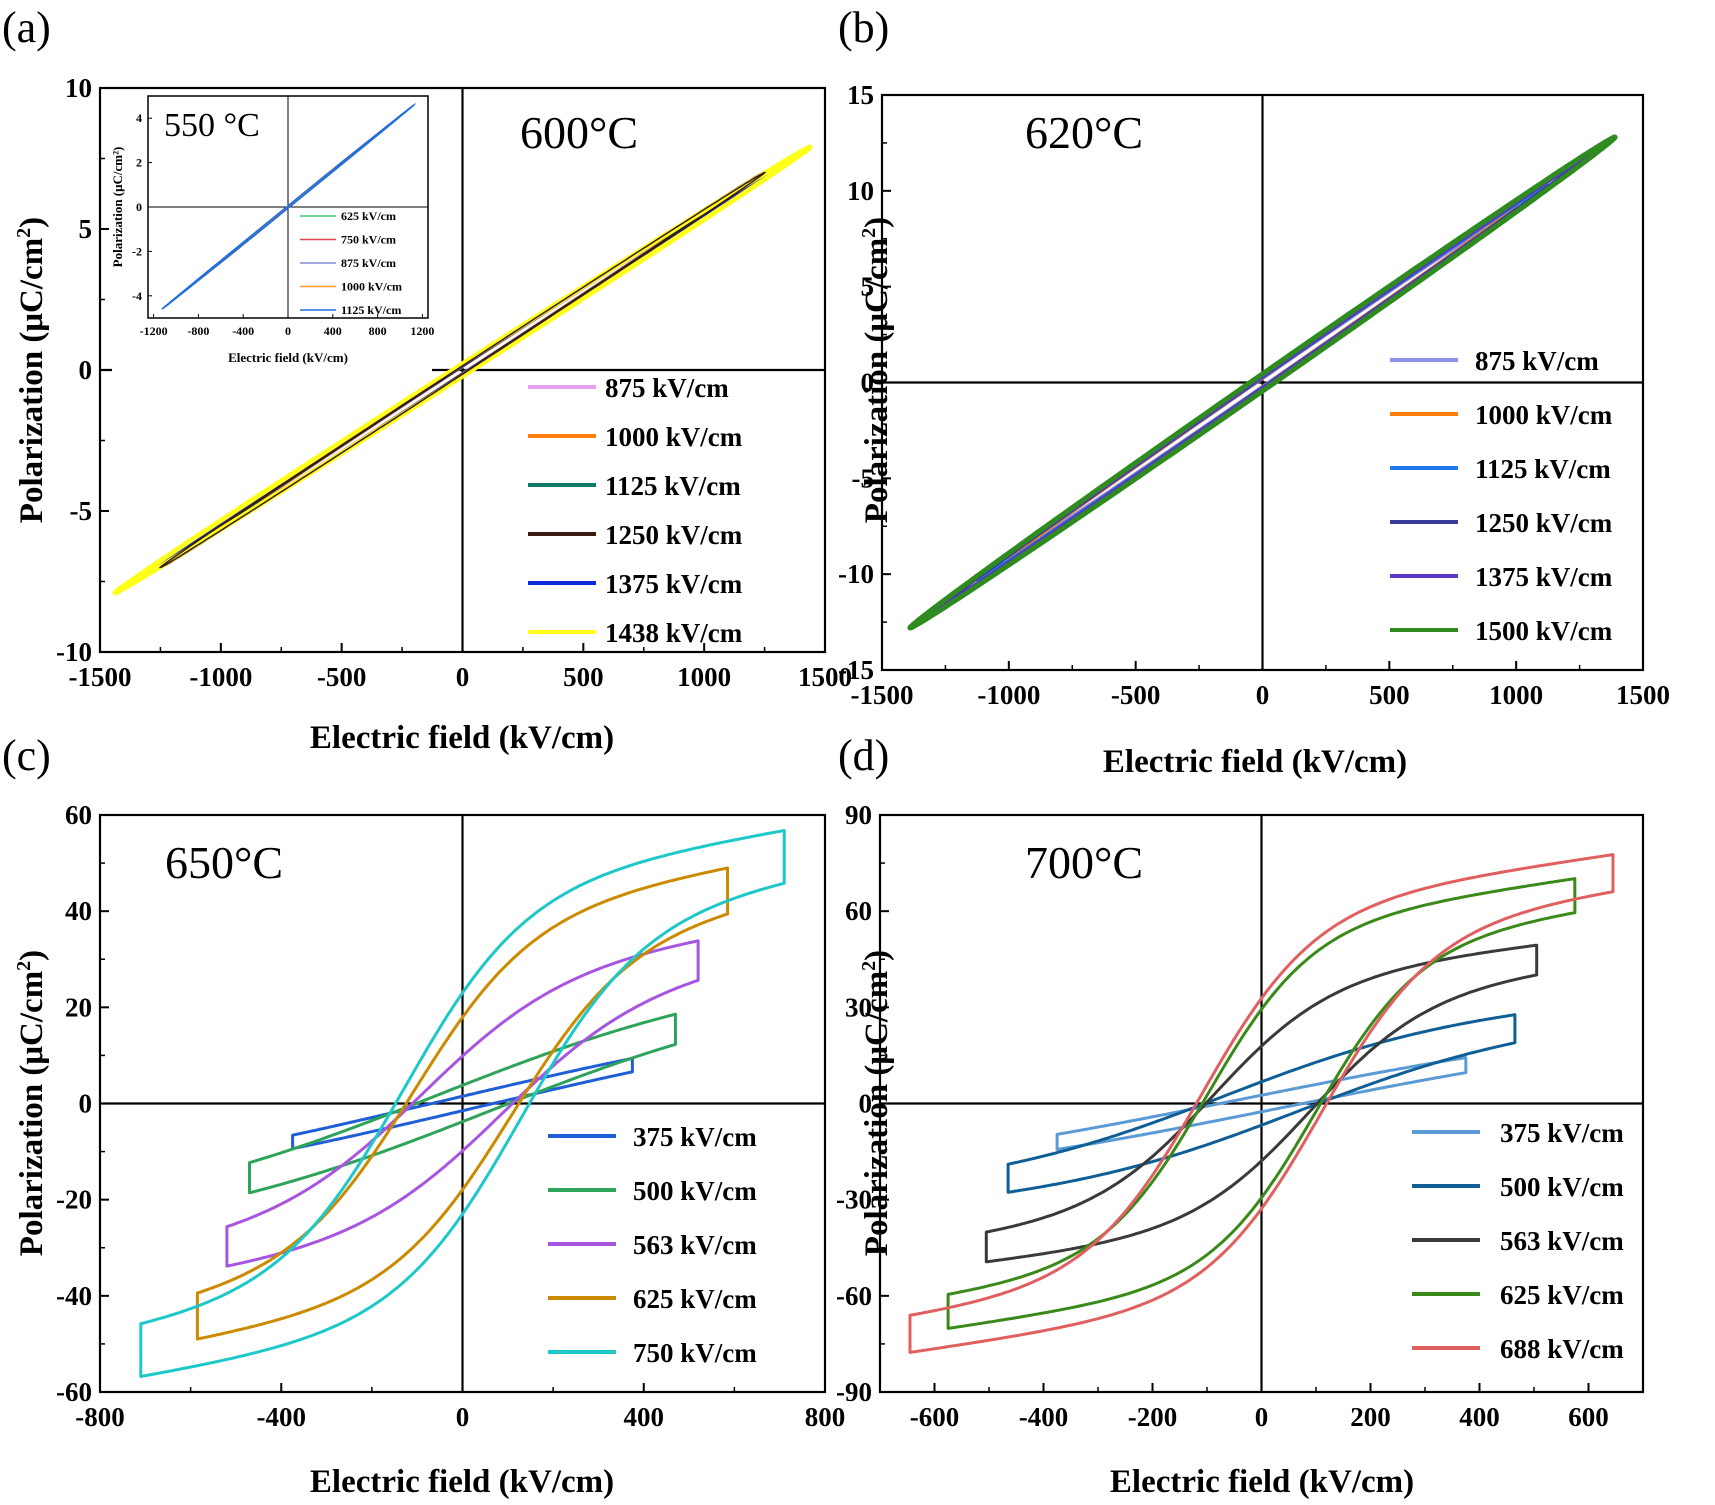 The image size is (1715, 1505). What do you see at coordinates (674, 437) in the screenshot?
I see `legend-label: 1000 kV/cm` at bounding box center [674, 437].